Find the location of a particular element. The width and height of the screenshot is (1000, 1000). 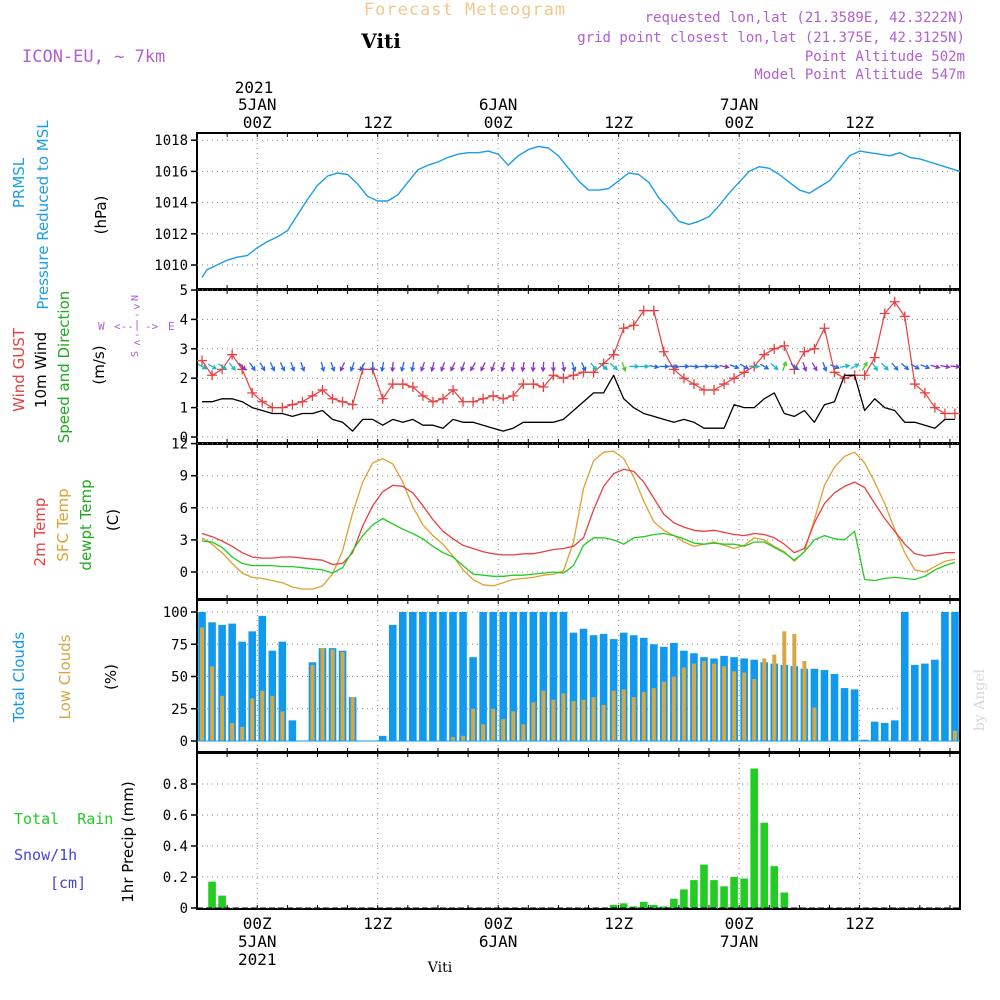

precip-ytick-label: 0.4 is located at coordinates (175, 847).